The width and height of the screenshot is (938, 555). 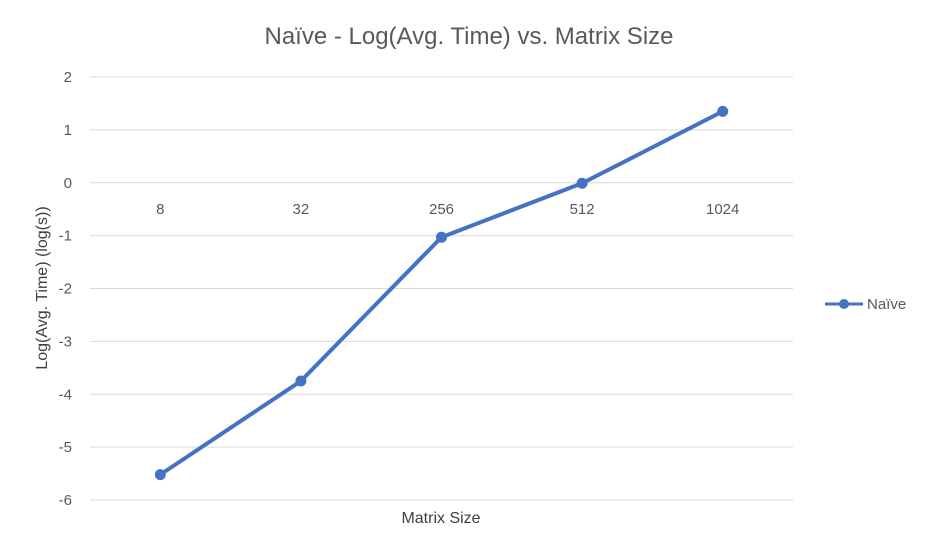 What do you see at coordinates (65, 236) in the screenshot?
I see `y-tick-label: -1` at bounding box center [65, 236].